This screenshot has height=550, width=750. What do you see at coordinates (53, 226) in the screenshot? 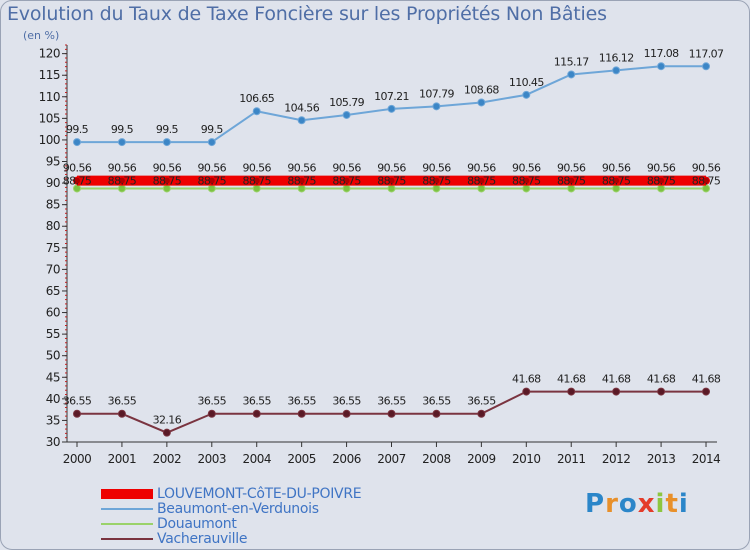
I see `y-tick-label: 80` at bounding box center [53, 226].